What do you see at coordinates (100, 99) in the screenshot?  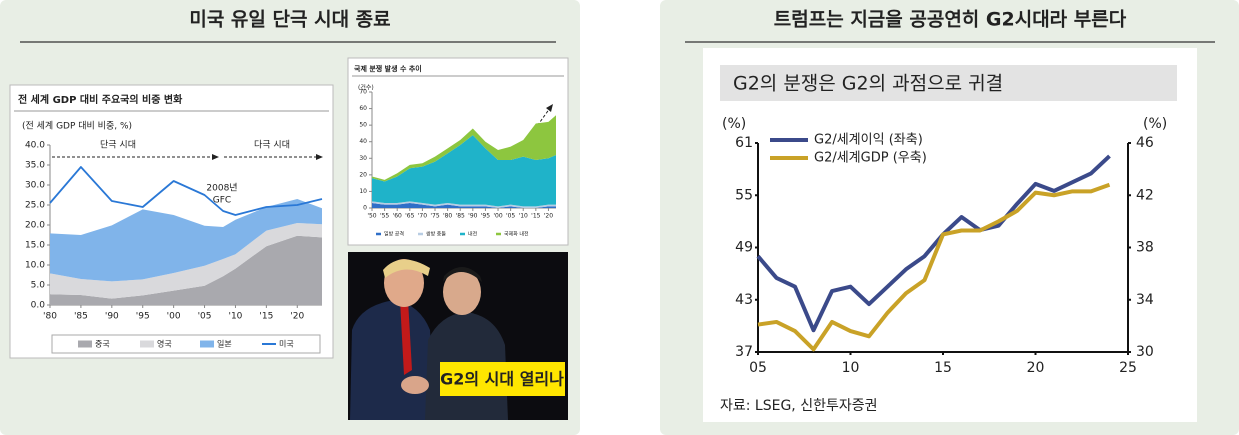 I see `chart-title: 전 세계 GDP 대비 주요국의 비중 변화` at bounding box center [100, 99].